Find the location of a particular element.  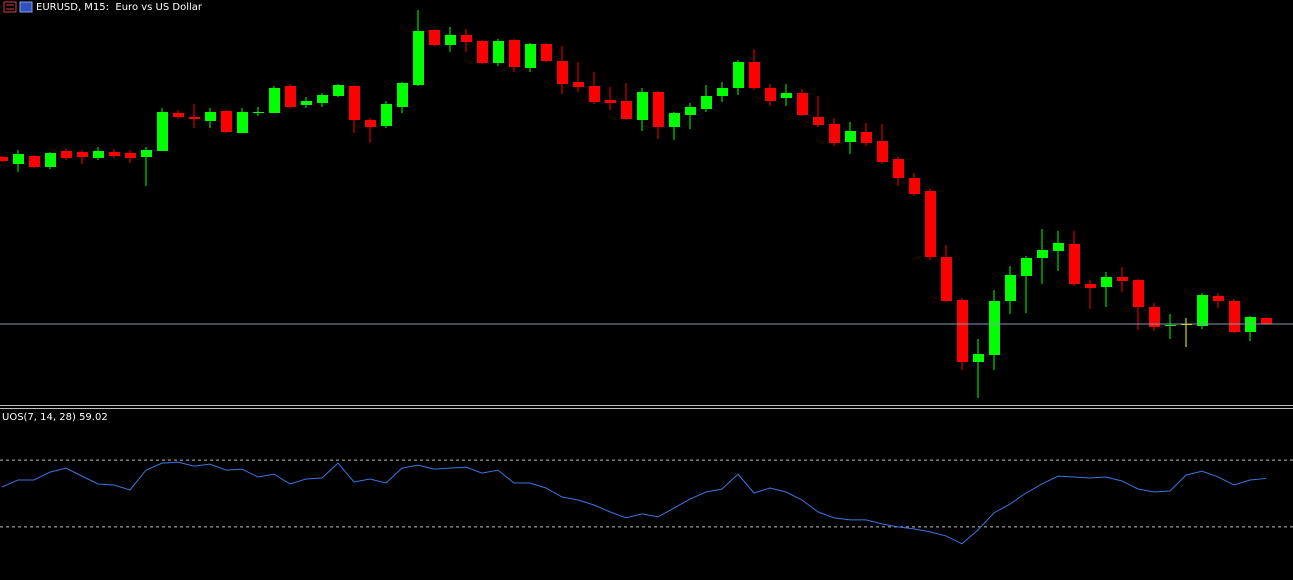

window-icons is located at coordinates (18, 7).